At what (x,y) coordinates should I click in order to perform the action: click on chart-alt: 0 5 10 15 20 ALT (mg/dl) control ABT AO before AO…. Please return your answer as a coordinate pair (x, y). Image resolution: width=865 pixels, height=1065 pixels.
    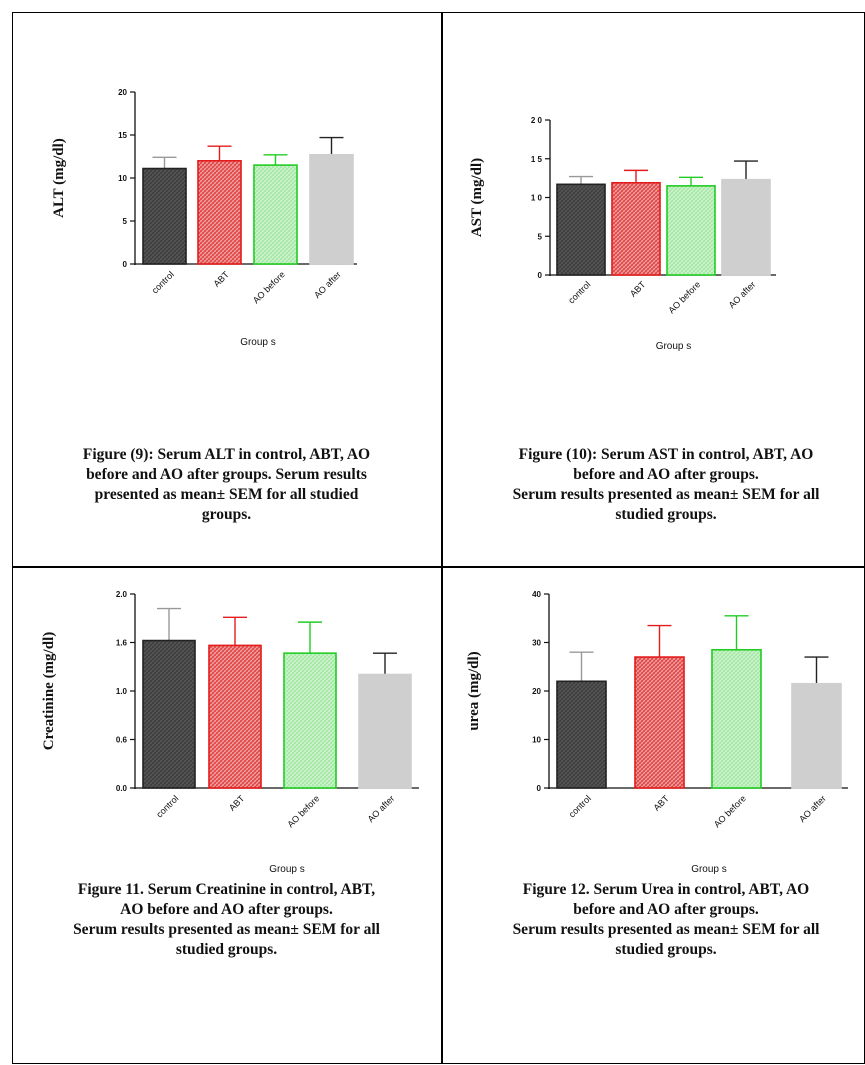
    Looking at the image, I should click on (204, 218).